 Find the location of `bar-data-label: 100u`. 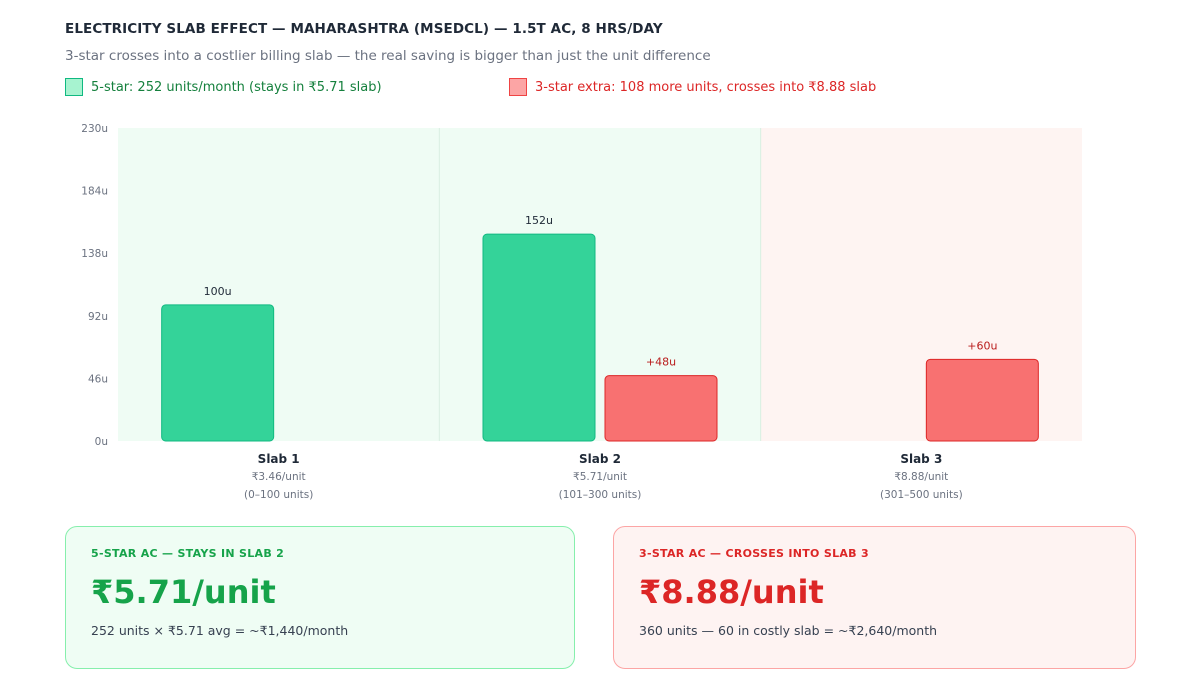

bar-data-label: 100u is located at coordinates (218, 291).